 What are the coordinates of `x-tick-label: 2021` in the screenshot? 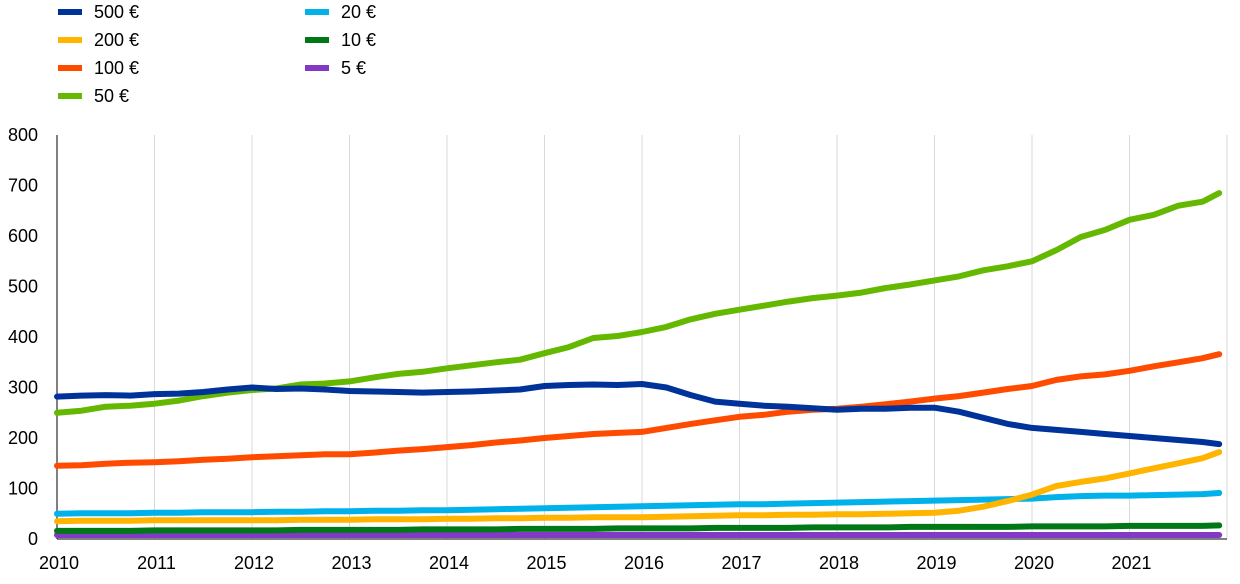 It's located at (1131, 563).